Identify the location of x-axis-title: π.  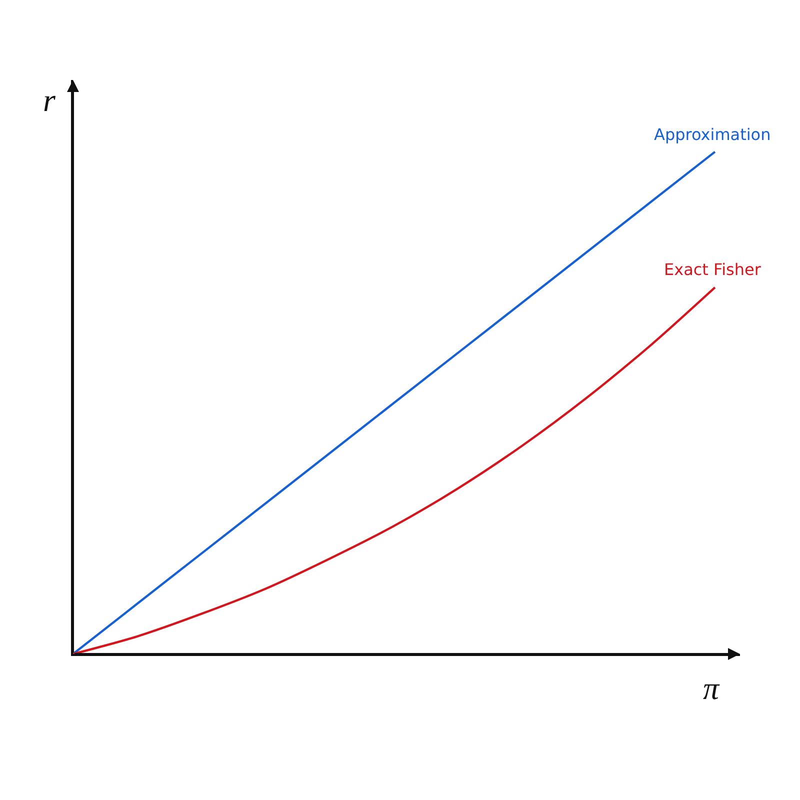
(711, 688).